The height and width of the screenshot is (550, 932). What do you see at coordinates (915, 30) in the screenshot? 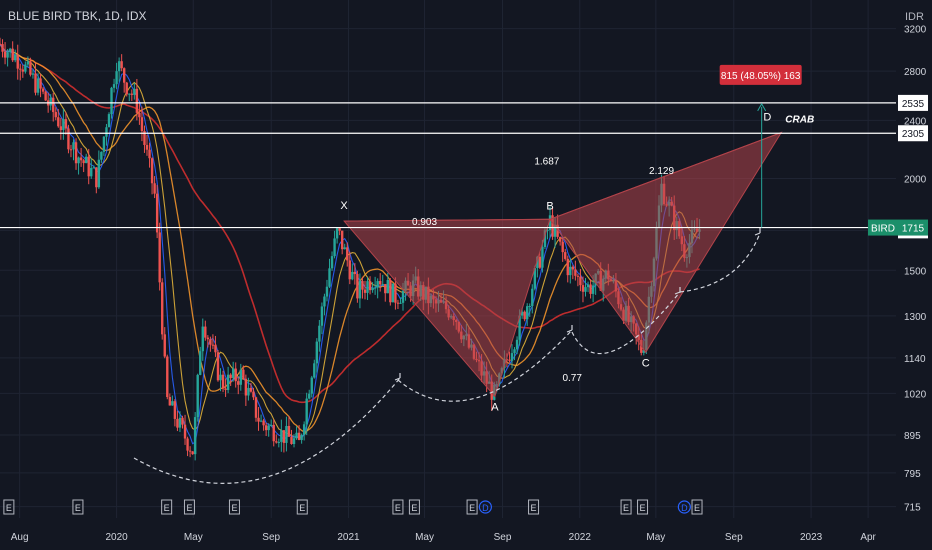
I see `y-tick-label: 3200` at bounding box center [915, 30].